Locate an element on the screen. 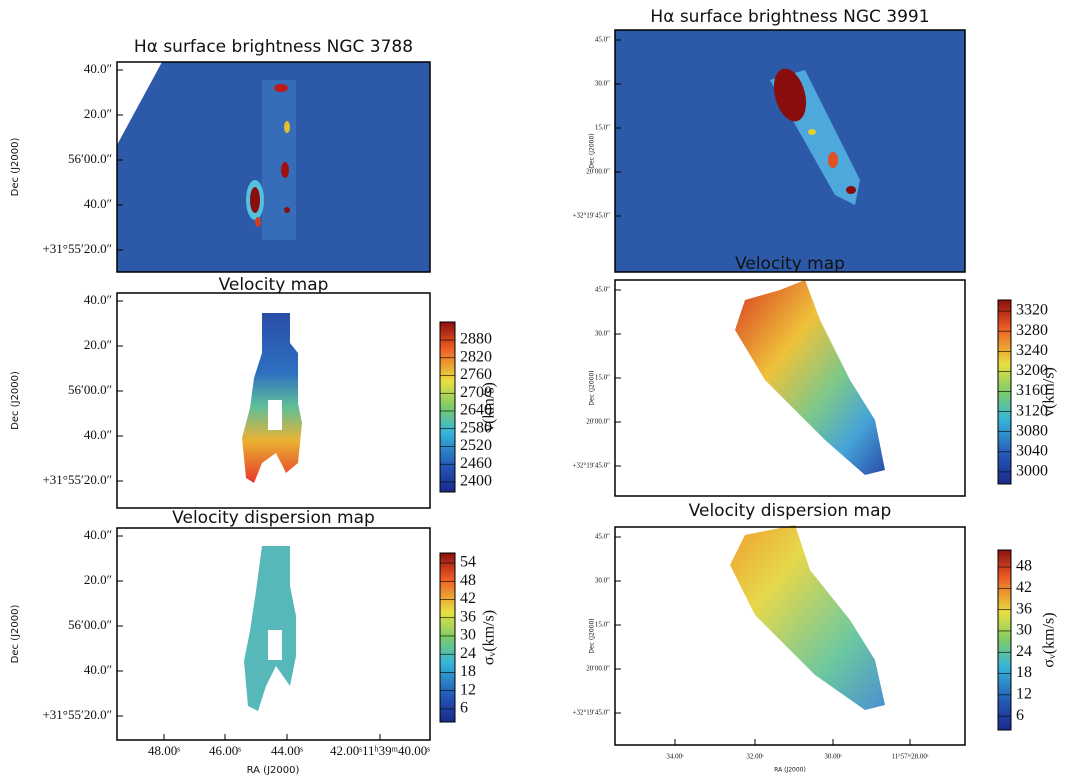 The width and height of the screenshot is (1087, 777). panel-title: Velocity map is located at coordinates (790, 264).